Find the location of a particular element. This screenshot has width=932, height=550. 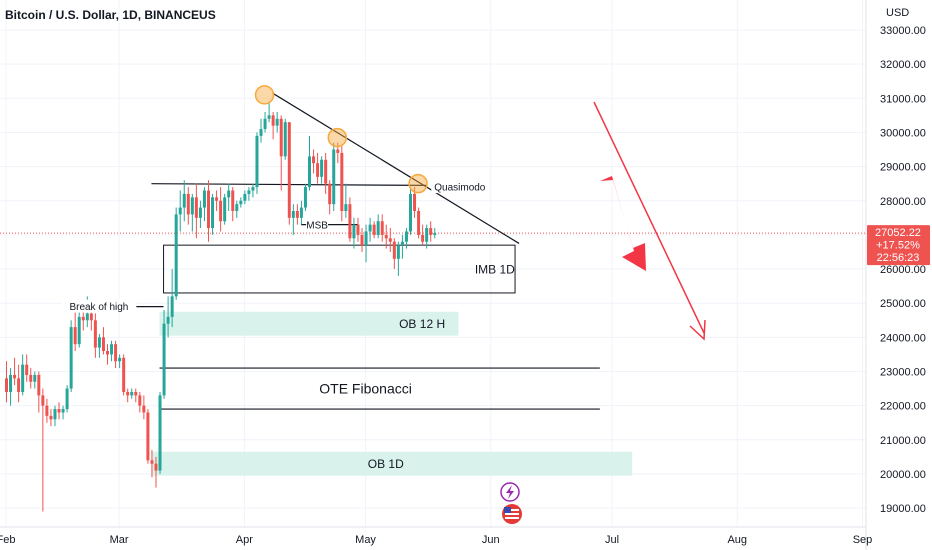

price-tick-label: 26000.00 is located at coordinates (903, 270).